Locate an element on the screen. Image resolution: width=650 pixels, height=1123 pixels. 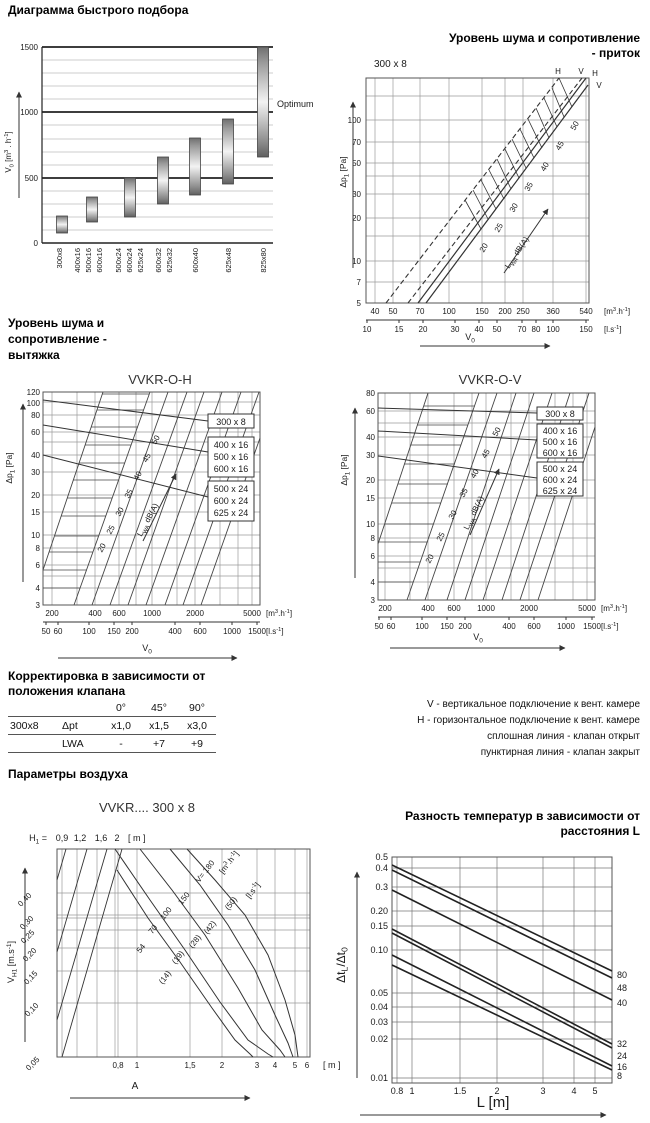
svg-text: 400 x 16 is located at coordinates (231, 445).